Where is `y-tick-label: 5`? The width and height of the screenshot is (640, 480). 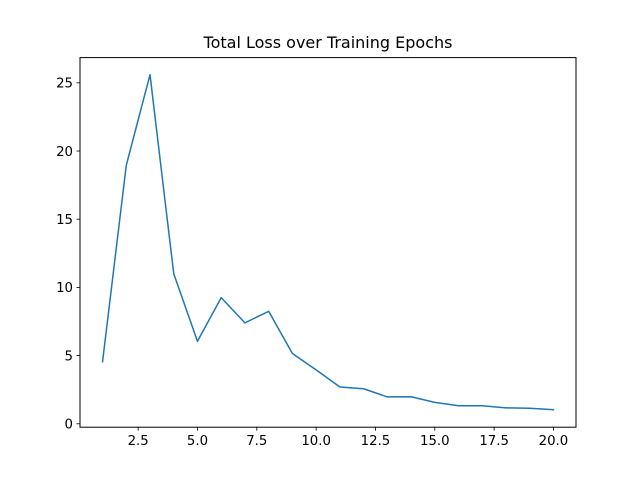 y-tick-label: 5 is located at coordinates (69, 356).